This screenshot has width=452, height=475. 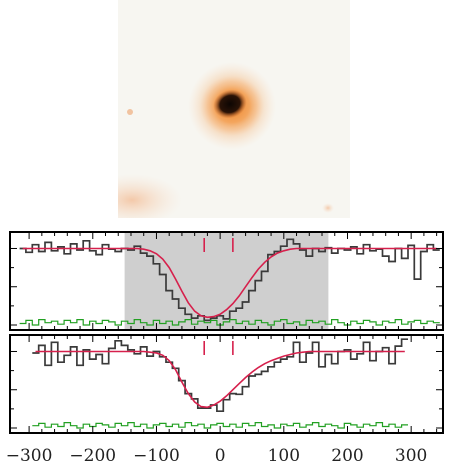 What do you see at coordinates (411, 456) in the screenshot?
I see `x-tick-label: 300` at bounding box center [411, 456].